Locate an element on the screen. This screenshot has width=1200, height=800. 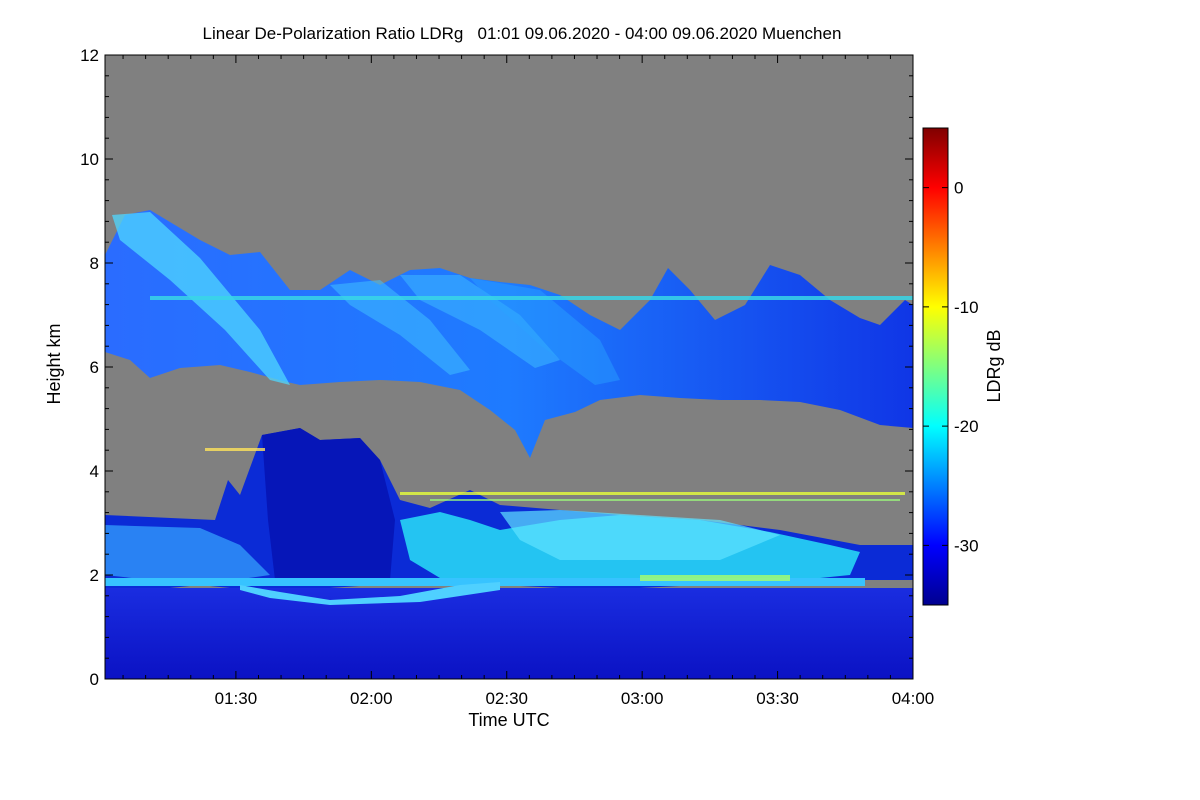
x-tick-label: 03:00 is located at coordinates (642, 698).